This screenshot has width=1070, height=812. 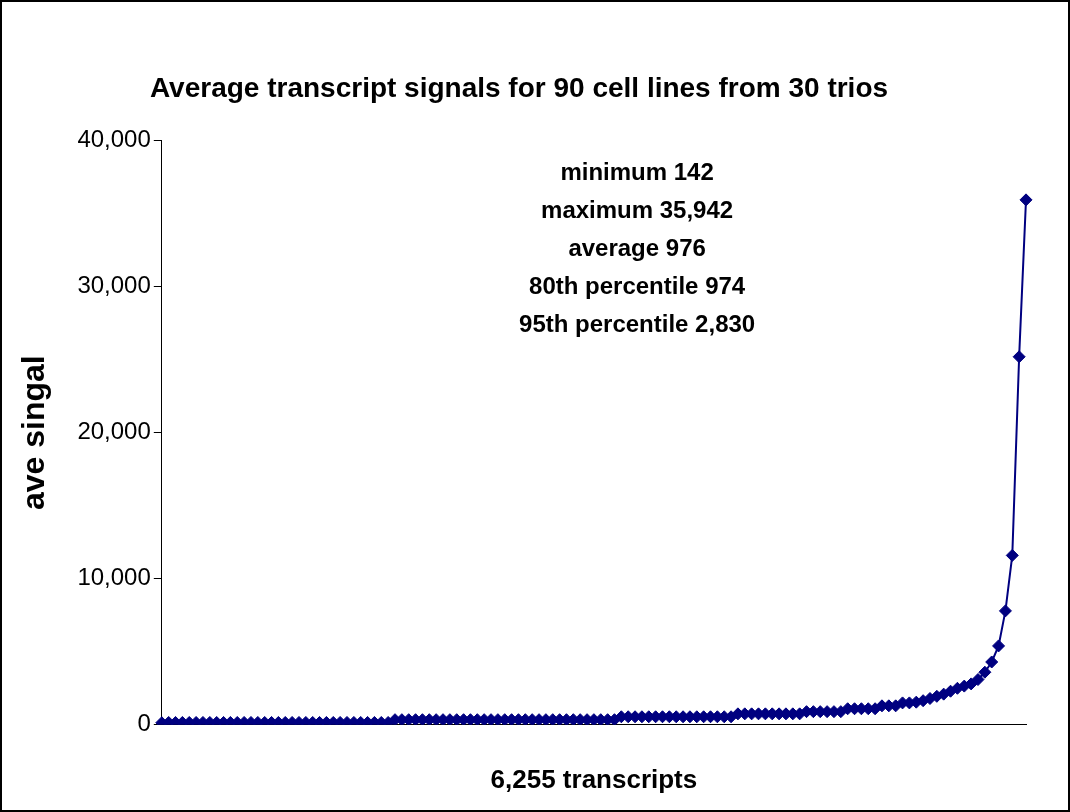 What do you see at coordinates (637, 324) in the screenshot?
I see `annotation: 95th percentile 2,830` at bounding box center [637, 324].